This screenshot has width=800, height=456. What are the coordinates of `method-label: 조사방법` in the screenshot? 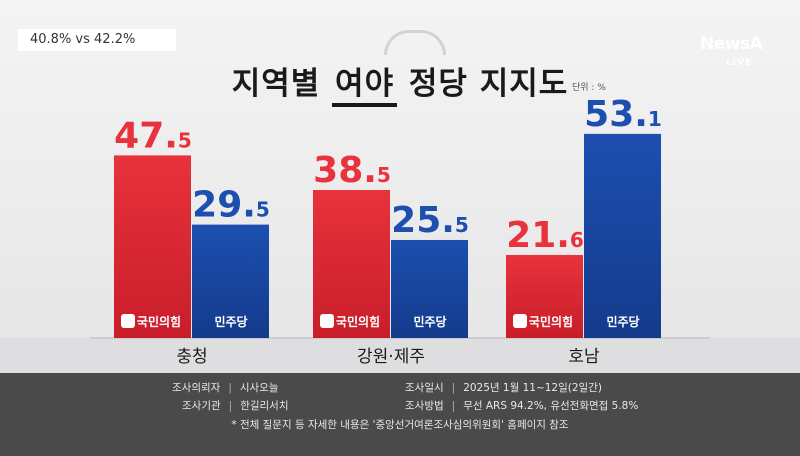 It's located at (424, 406).